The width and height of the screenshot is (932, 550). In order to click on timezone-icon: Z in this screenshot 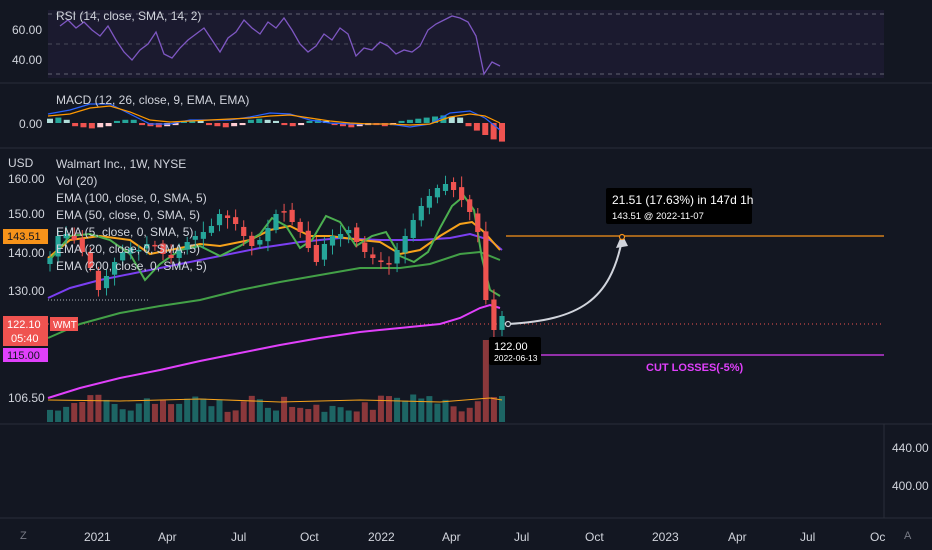, I will do `click(23, 536)`.